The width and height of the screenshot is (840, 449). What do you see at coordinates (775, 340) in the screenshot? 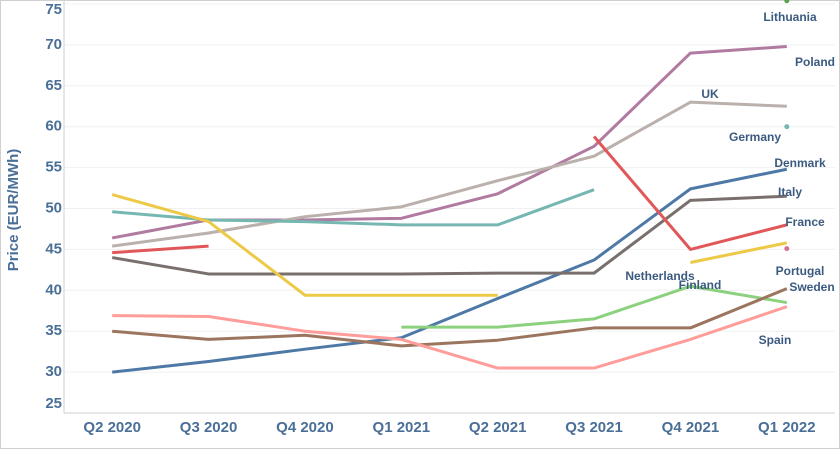
I see `series-label: Spain` at bounding box center [775, 340].